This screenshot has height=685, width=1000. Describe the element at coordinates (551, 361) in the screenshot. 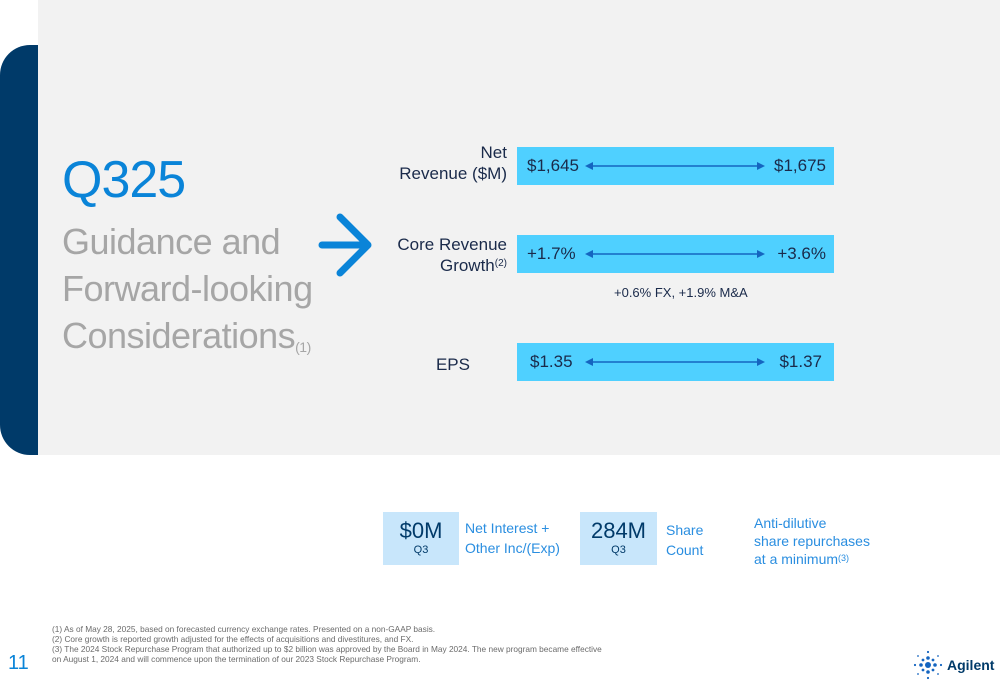

I see `eps-low: $1.35` at that location.